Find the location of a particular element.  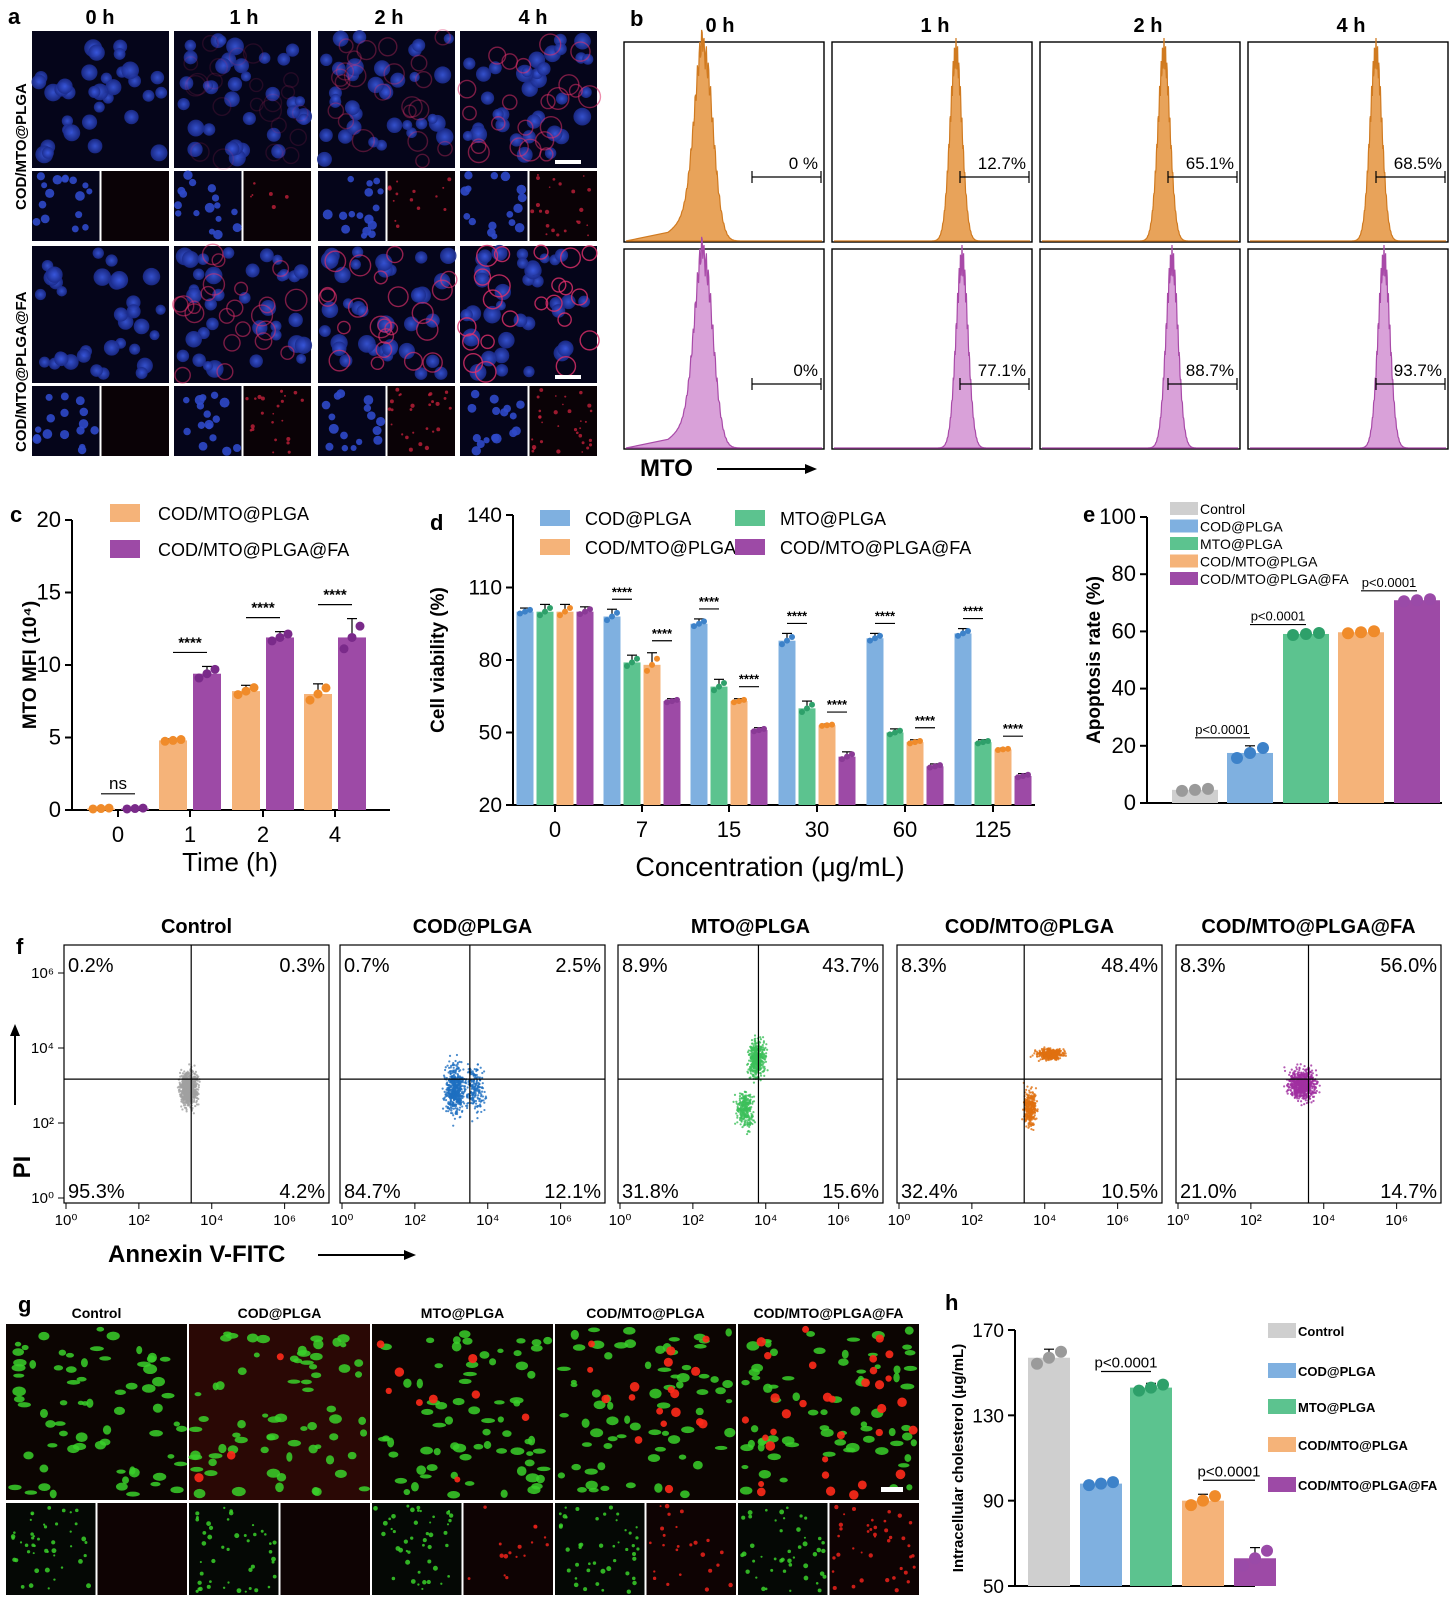

x-tick-label: 10⁶ is located at coordinates (1396, 1220).